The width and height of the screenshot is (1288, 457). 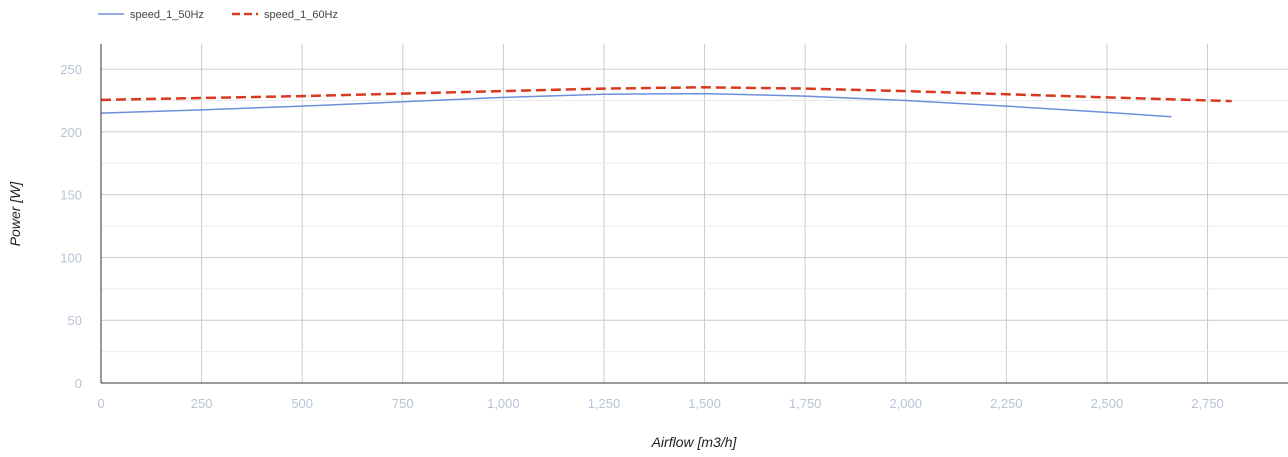 What do you see at coordinates (666, 94) in the screenshot?
I see `series-line-speed-1-60hz` at bounding box center [666, 94].